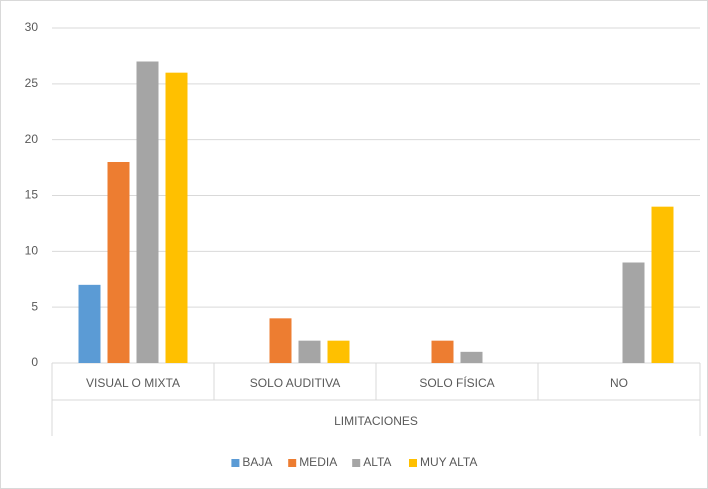  What do you see at coordinates (295, 383) in the screenshot?
I see `x-tick-label: SOLO AUDITIVA` at bounding box center [295, 383].